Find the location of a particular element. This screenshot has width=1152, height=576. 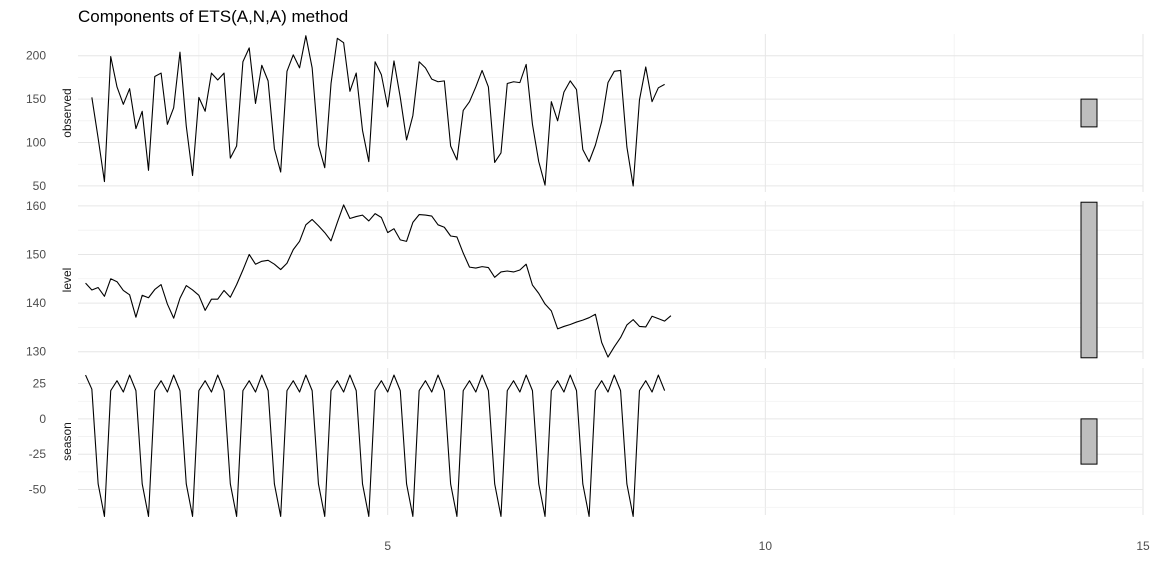

y-tick-label: 200 is located at coordinates (36, 56).